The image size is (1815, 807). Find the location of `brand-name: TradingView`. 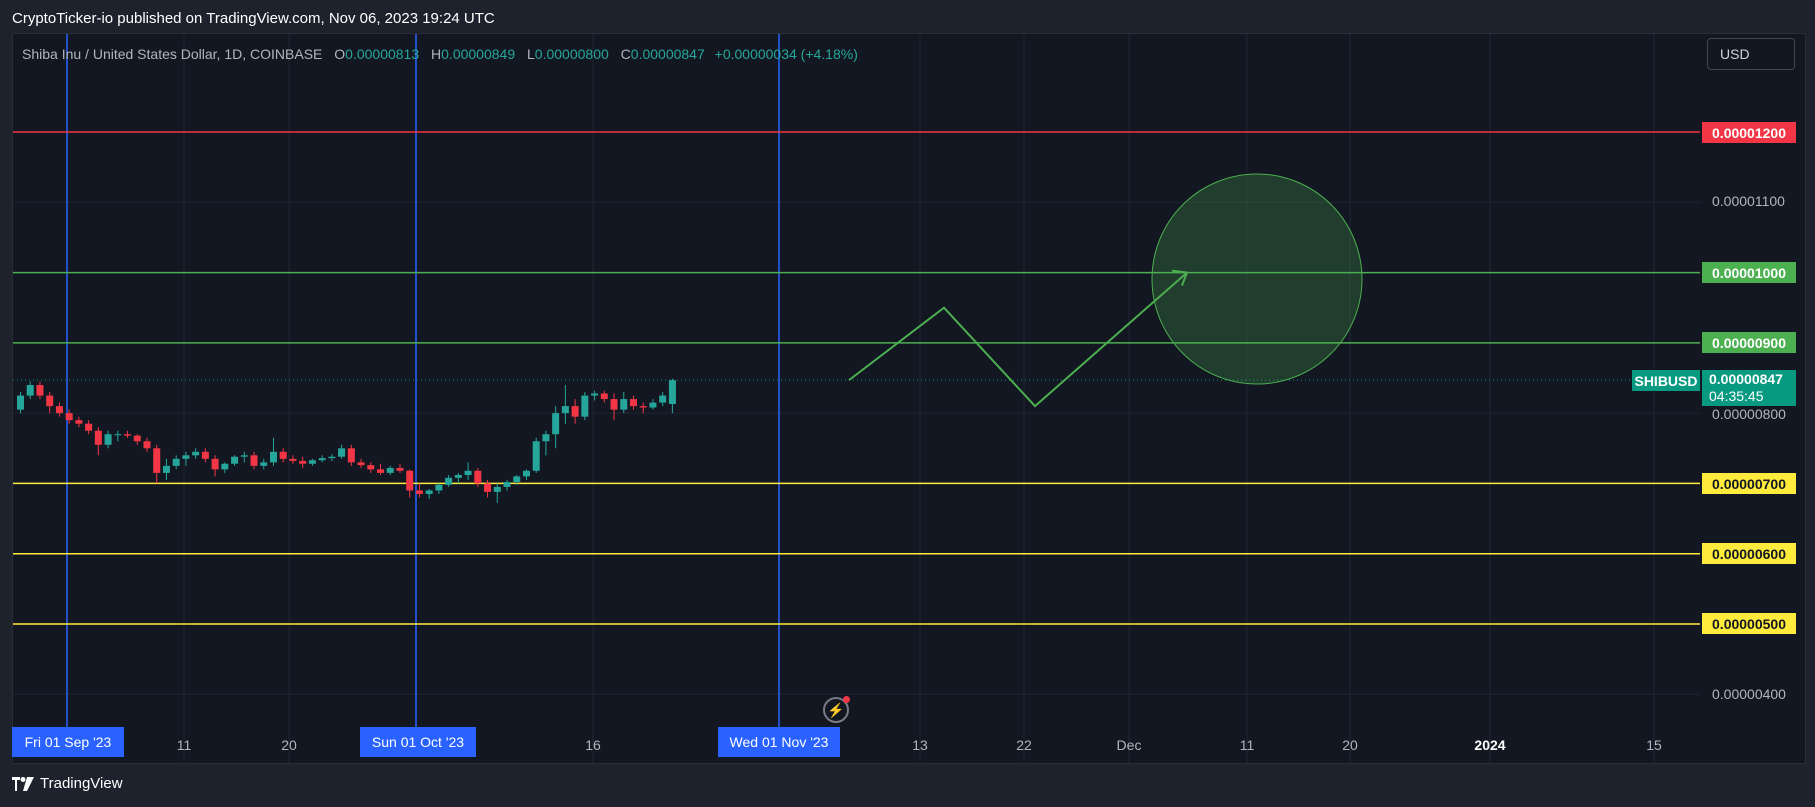

brand-name: TradingView is located at coordinates (81, 783).